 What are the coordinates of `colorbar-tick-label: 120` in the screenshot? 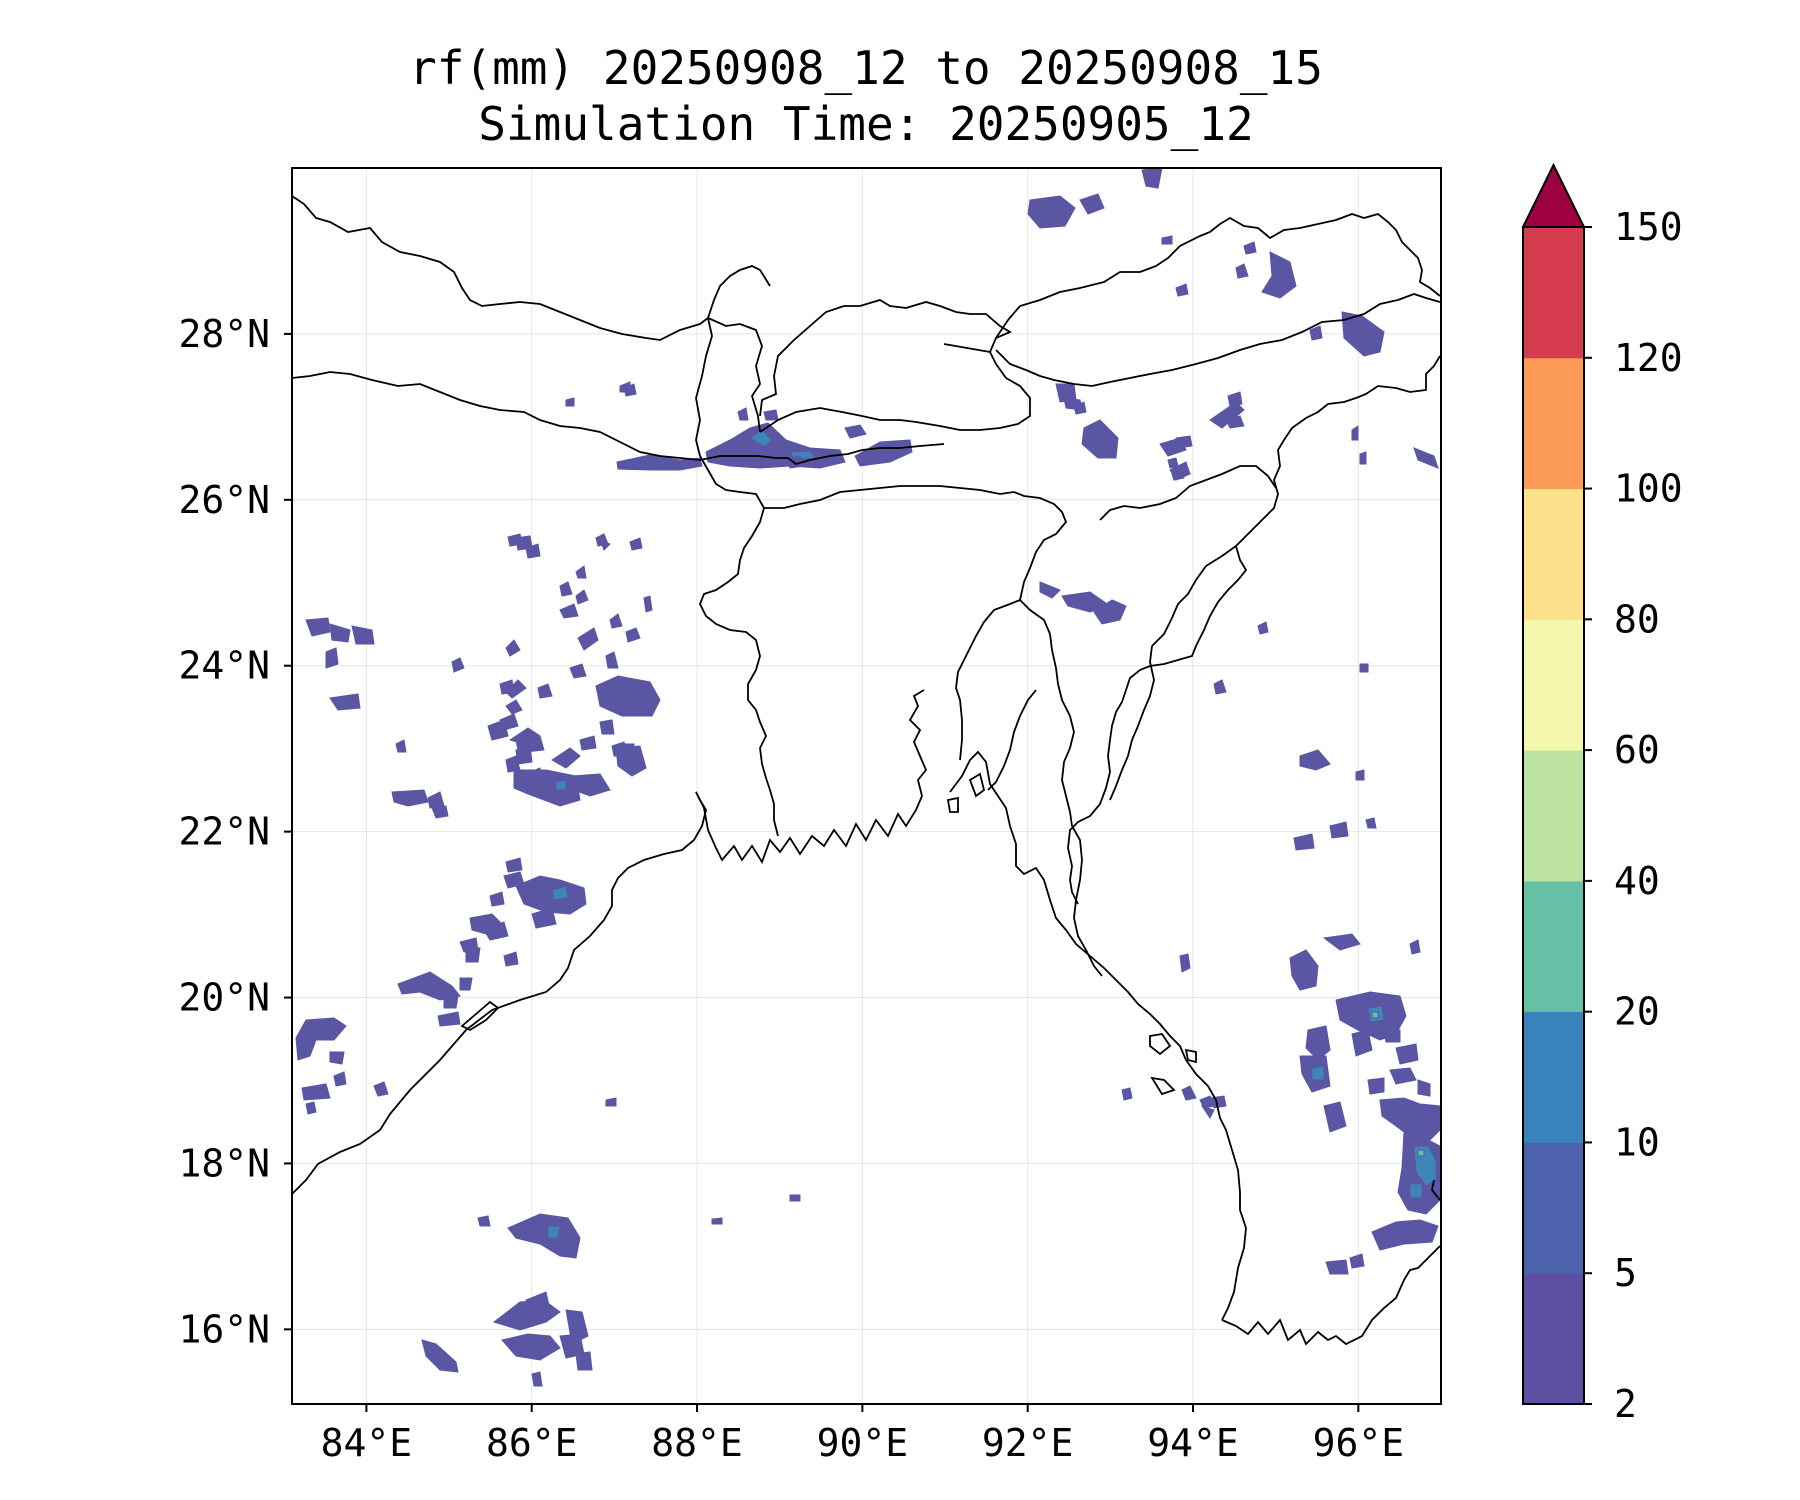 It's located at (1648, 358).